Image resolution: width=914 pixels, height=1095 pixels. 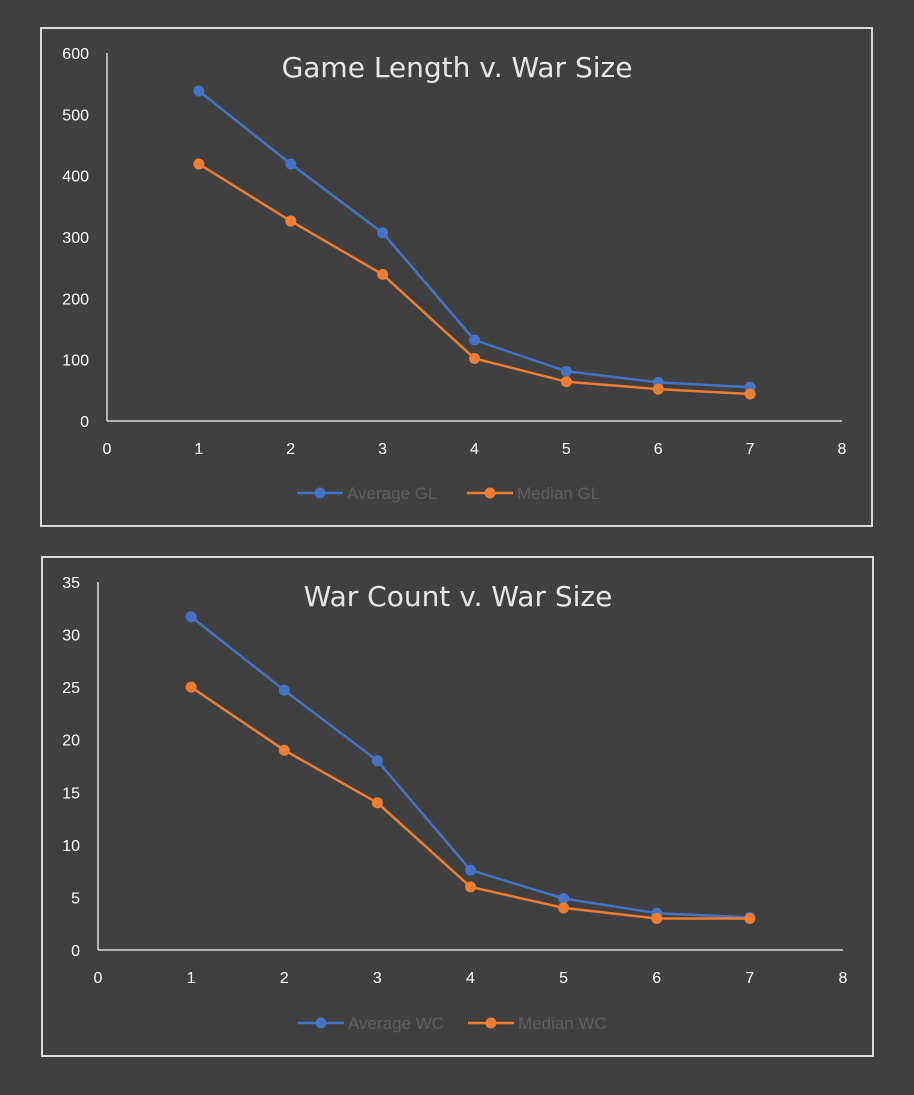 I want to click on y-tick-label: 10, so click(x=71, y=846).